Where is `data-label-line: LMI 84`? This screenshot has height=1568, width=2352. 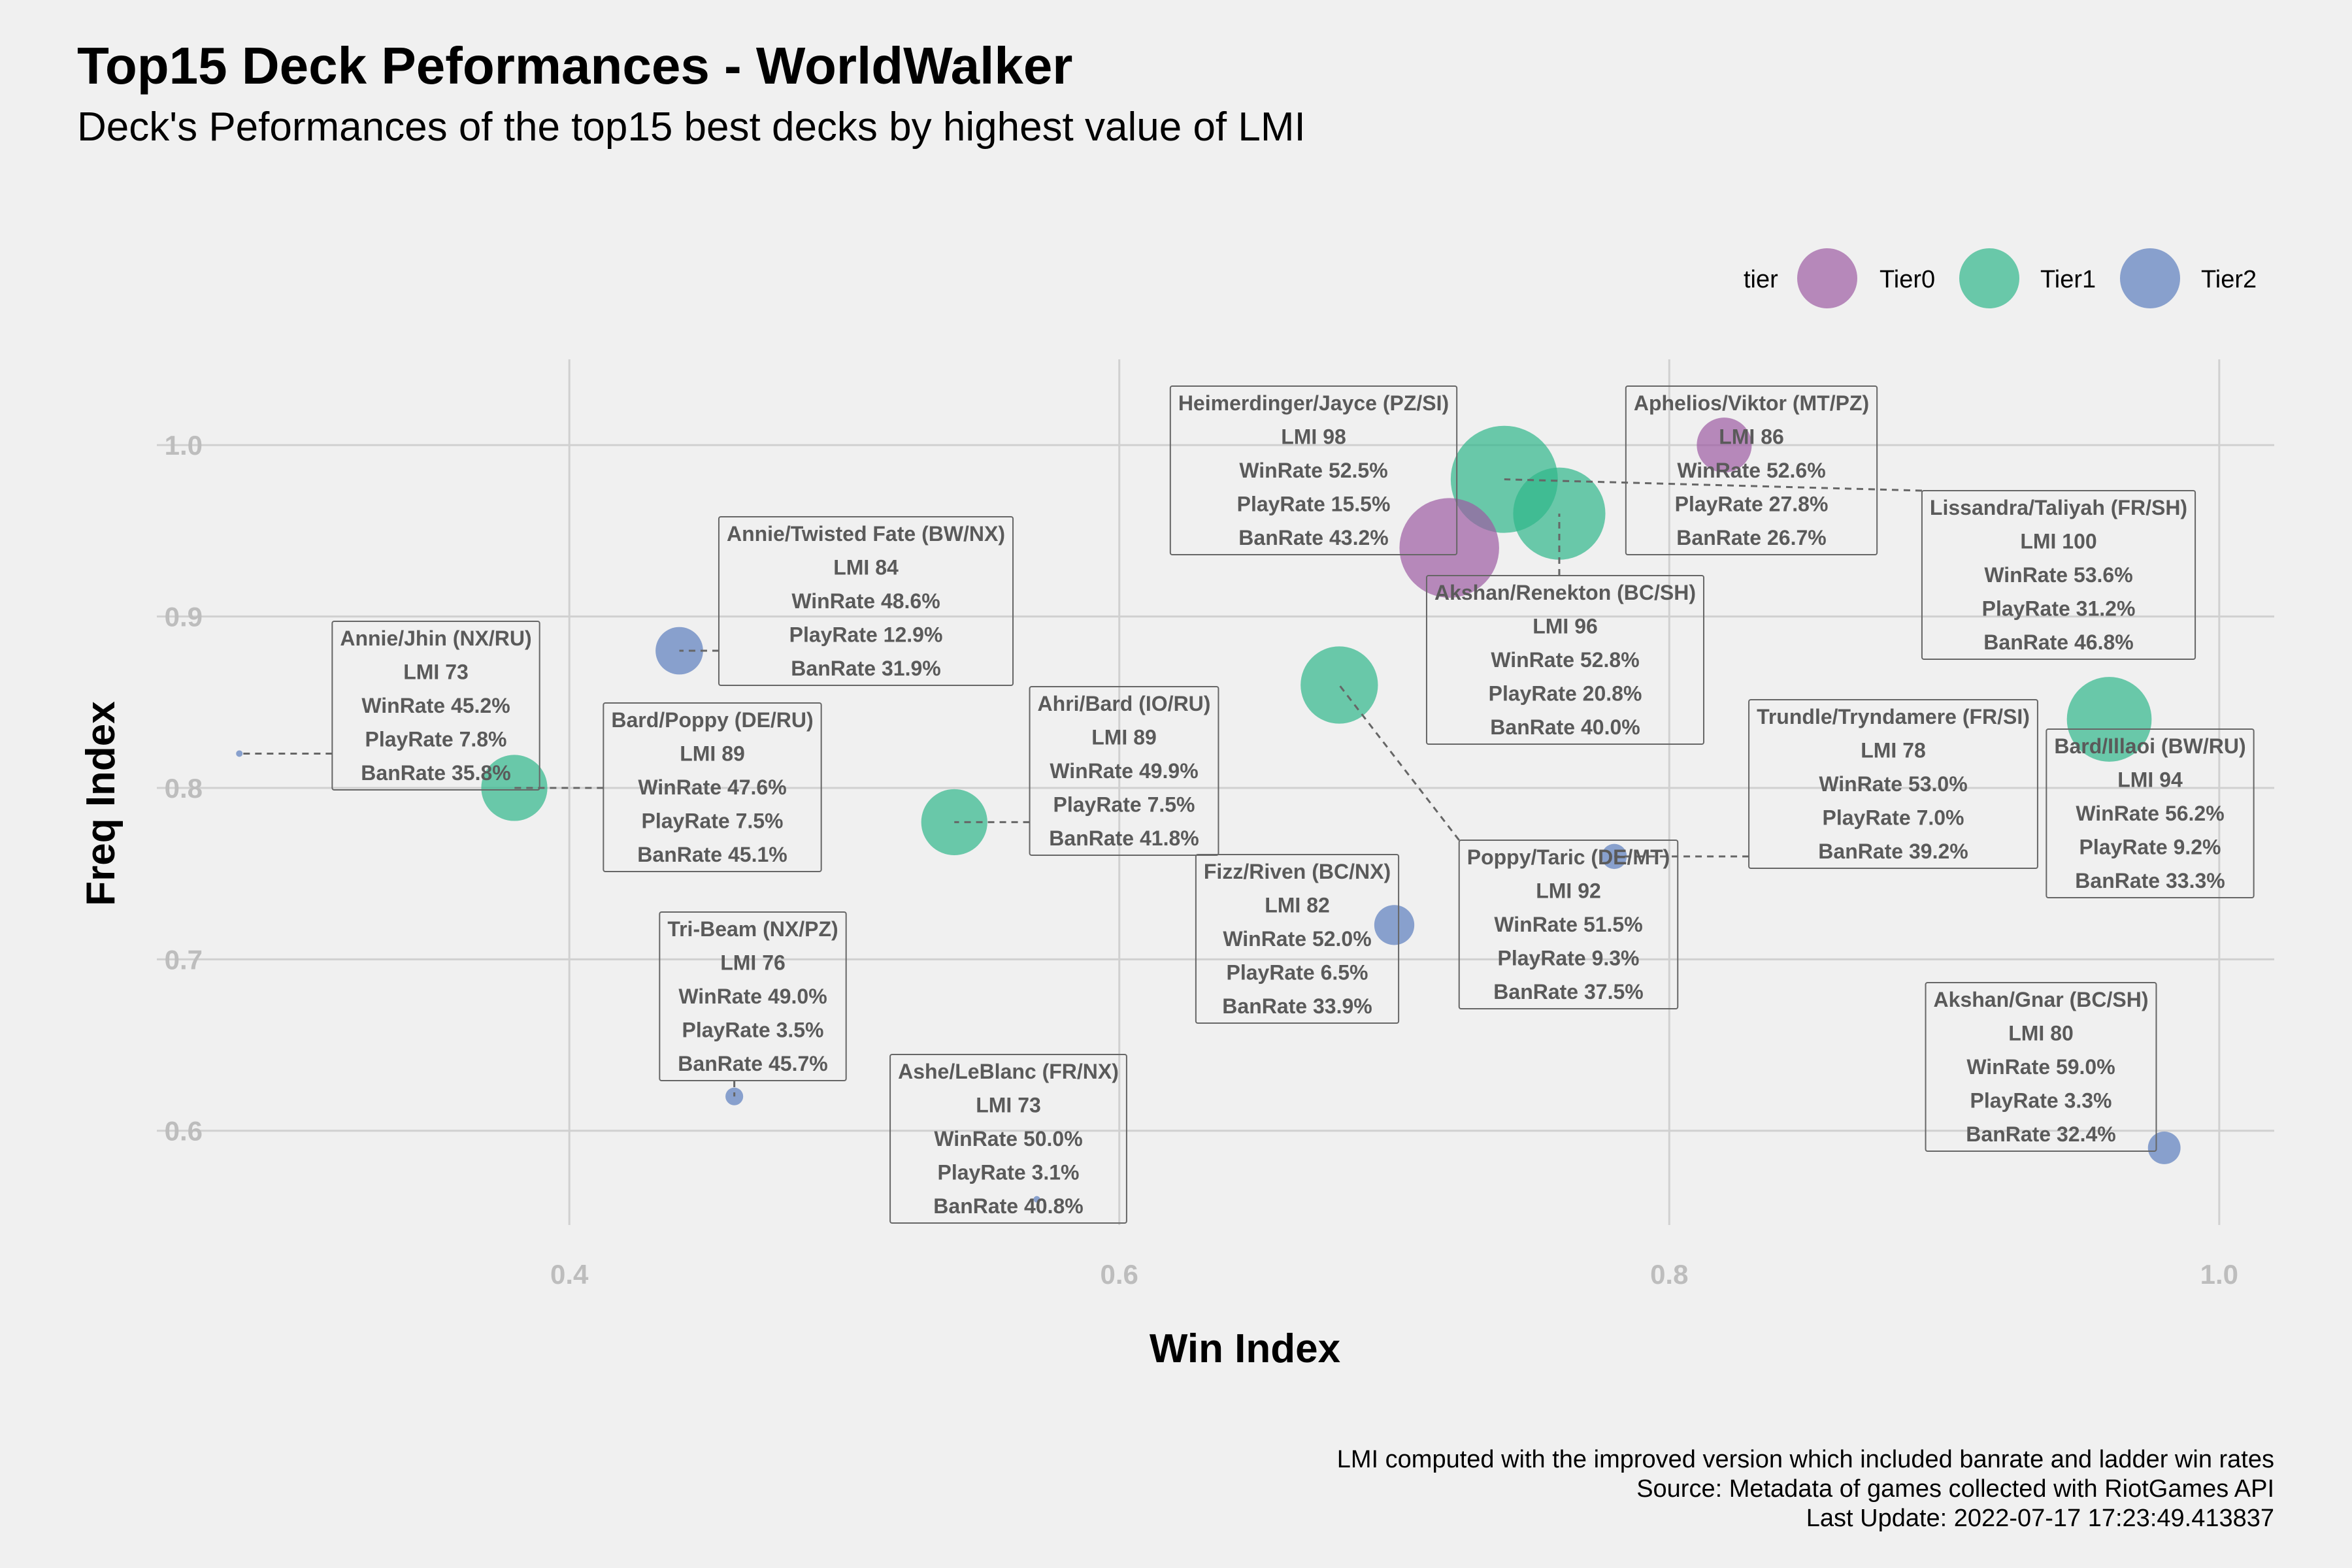 data-label-line: LMI 84 is located at coordinates (866, 568).